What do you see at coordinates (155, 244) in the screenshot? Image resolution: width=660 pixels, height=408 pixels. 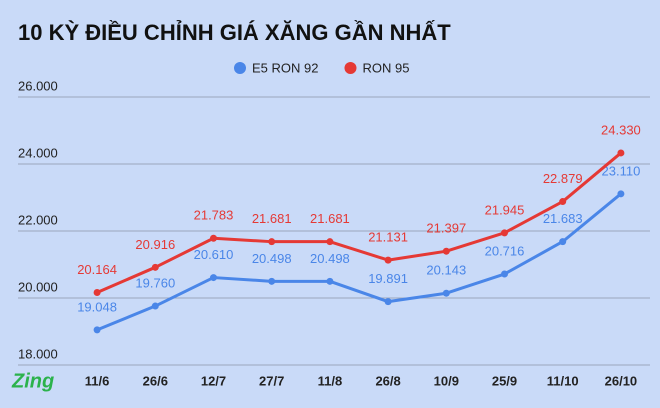 I see `value-label: 20.916` at bounding box center [155, 244].